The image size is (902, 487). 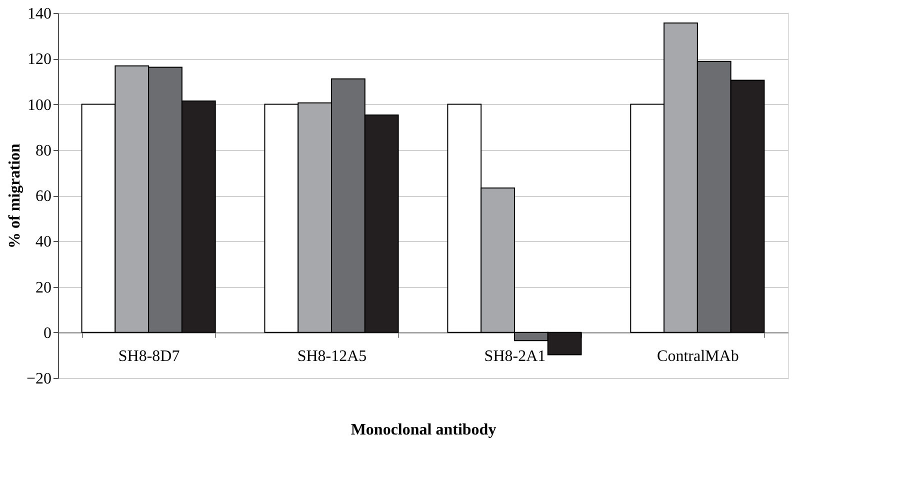 What do you see at coordinates (423, 430) in the screenshot?
I see `x-axis-title: Monoclonal antibody` at bounding box center [423, 430].